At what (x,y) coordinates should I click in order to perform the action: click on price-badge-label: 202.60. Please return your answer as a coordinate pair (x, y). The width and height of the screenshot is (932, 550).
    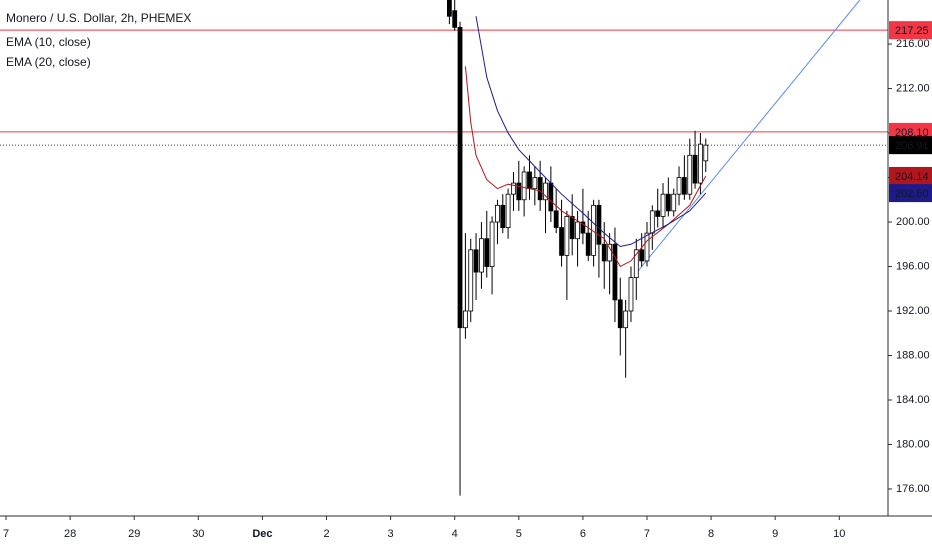
    Looking at the image, I should click on (912, 194).